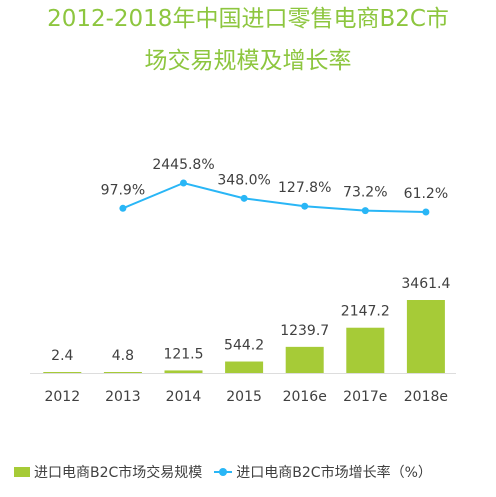  Describe the element at coordinates (183, 354) in the screenshot. I see `bar-value-label-2014: 121.5` at that location.